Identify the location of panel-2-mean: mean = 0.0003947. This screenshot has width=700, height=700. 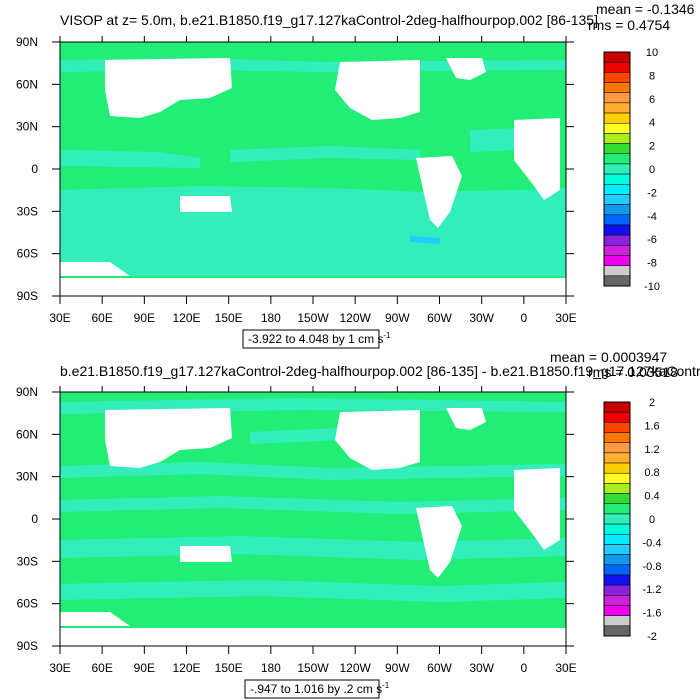
(608, 357).